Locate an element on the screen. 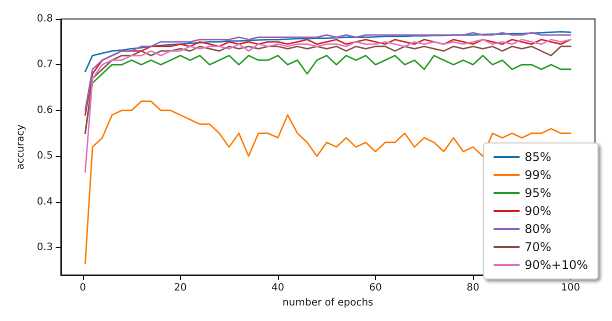 Image resolution: width=612 pixels, height=321 pixels. y-tick-label: 0.5 is located at coordinates (44, 156).